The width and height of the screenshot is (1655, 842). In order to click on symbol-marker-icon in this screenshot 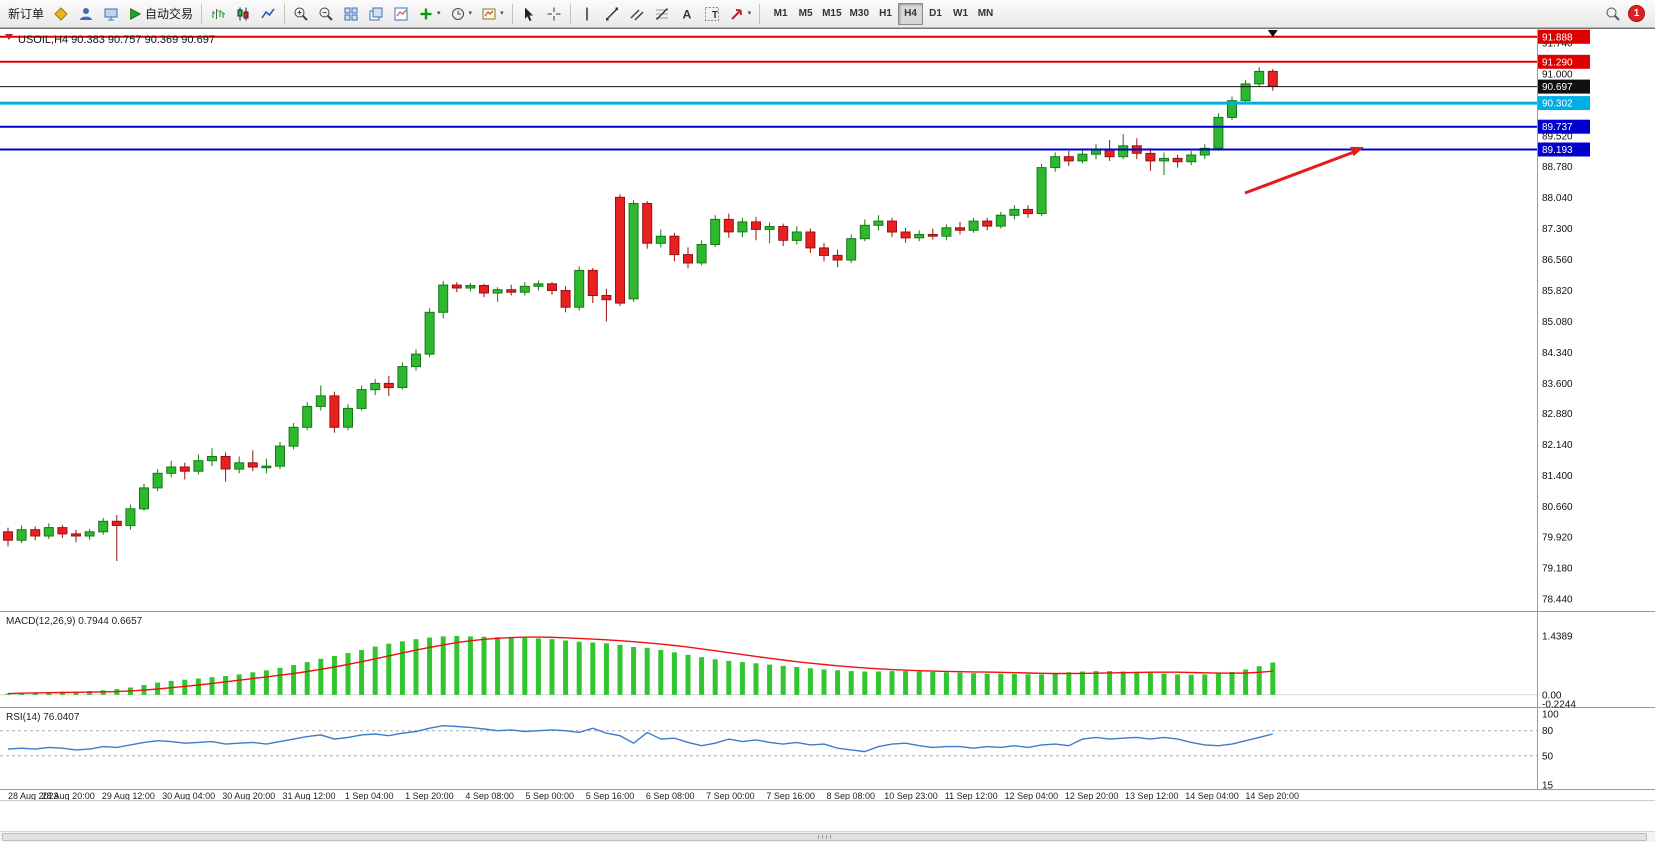, I will do `click(9, 37)`.